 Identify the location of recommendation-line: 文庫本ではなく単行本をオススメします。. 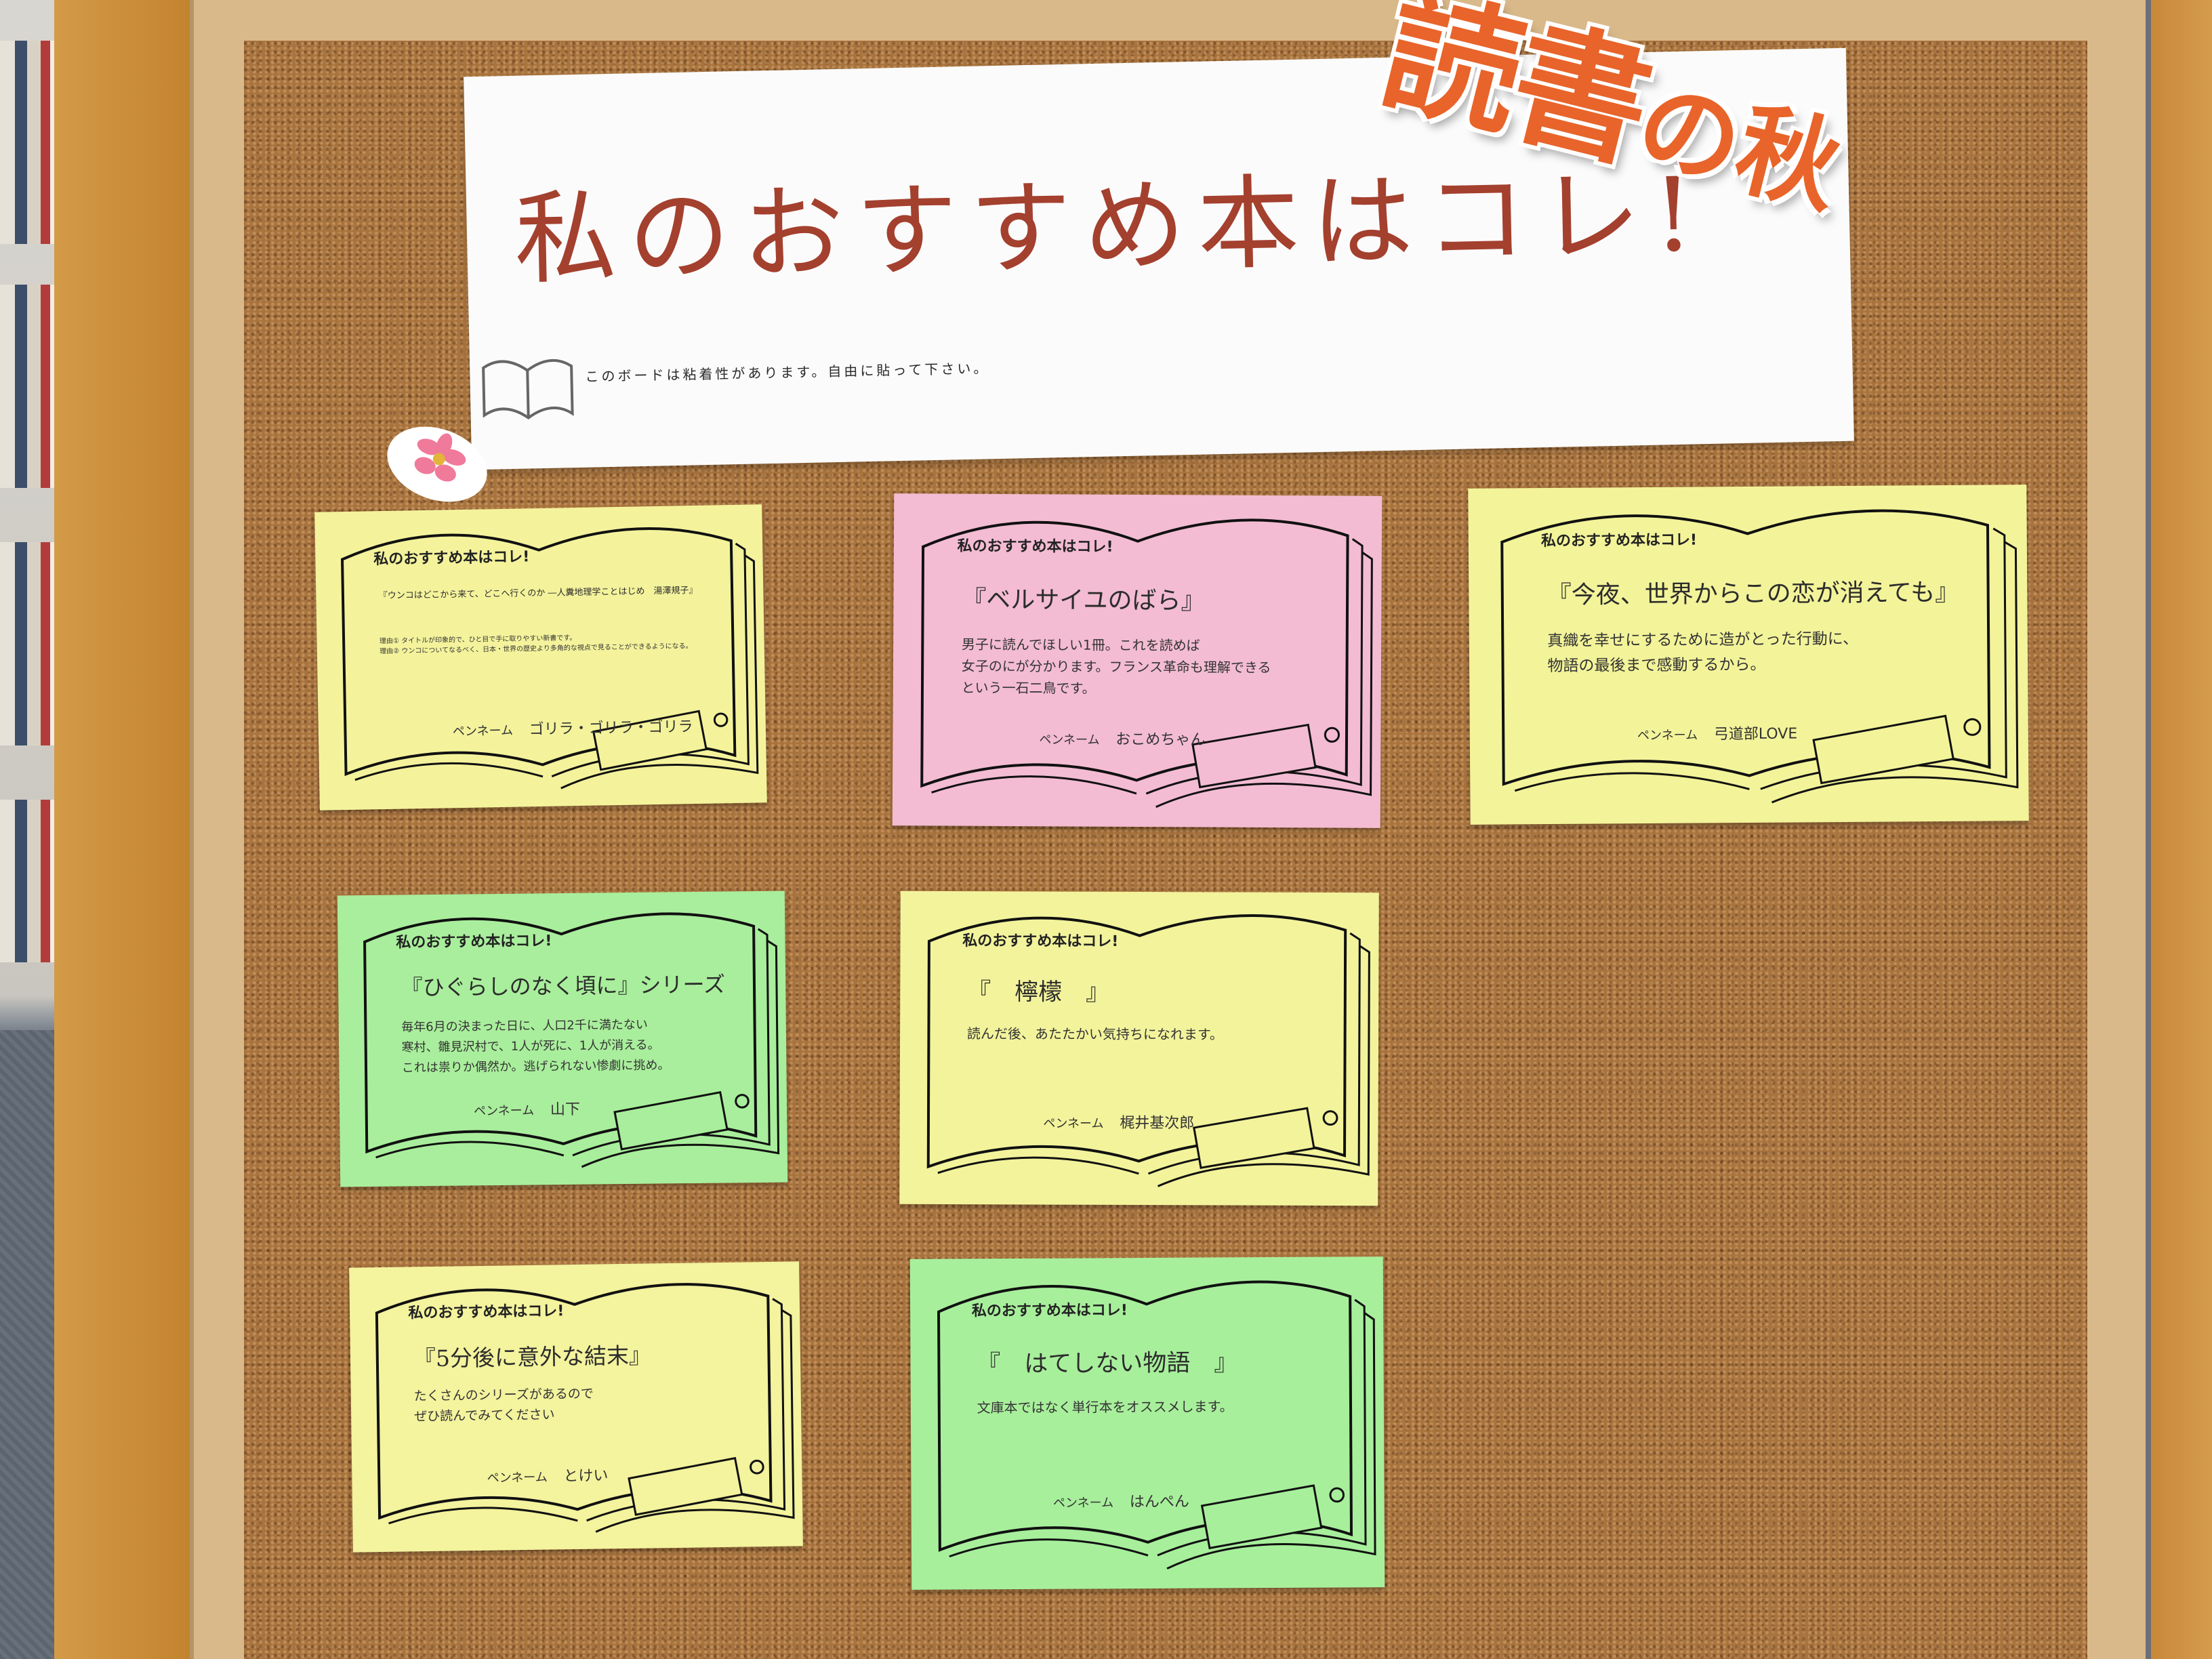
(1105, 1407).